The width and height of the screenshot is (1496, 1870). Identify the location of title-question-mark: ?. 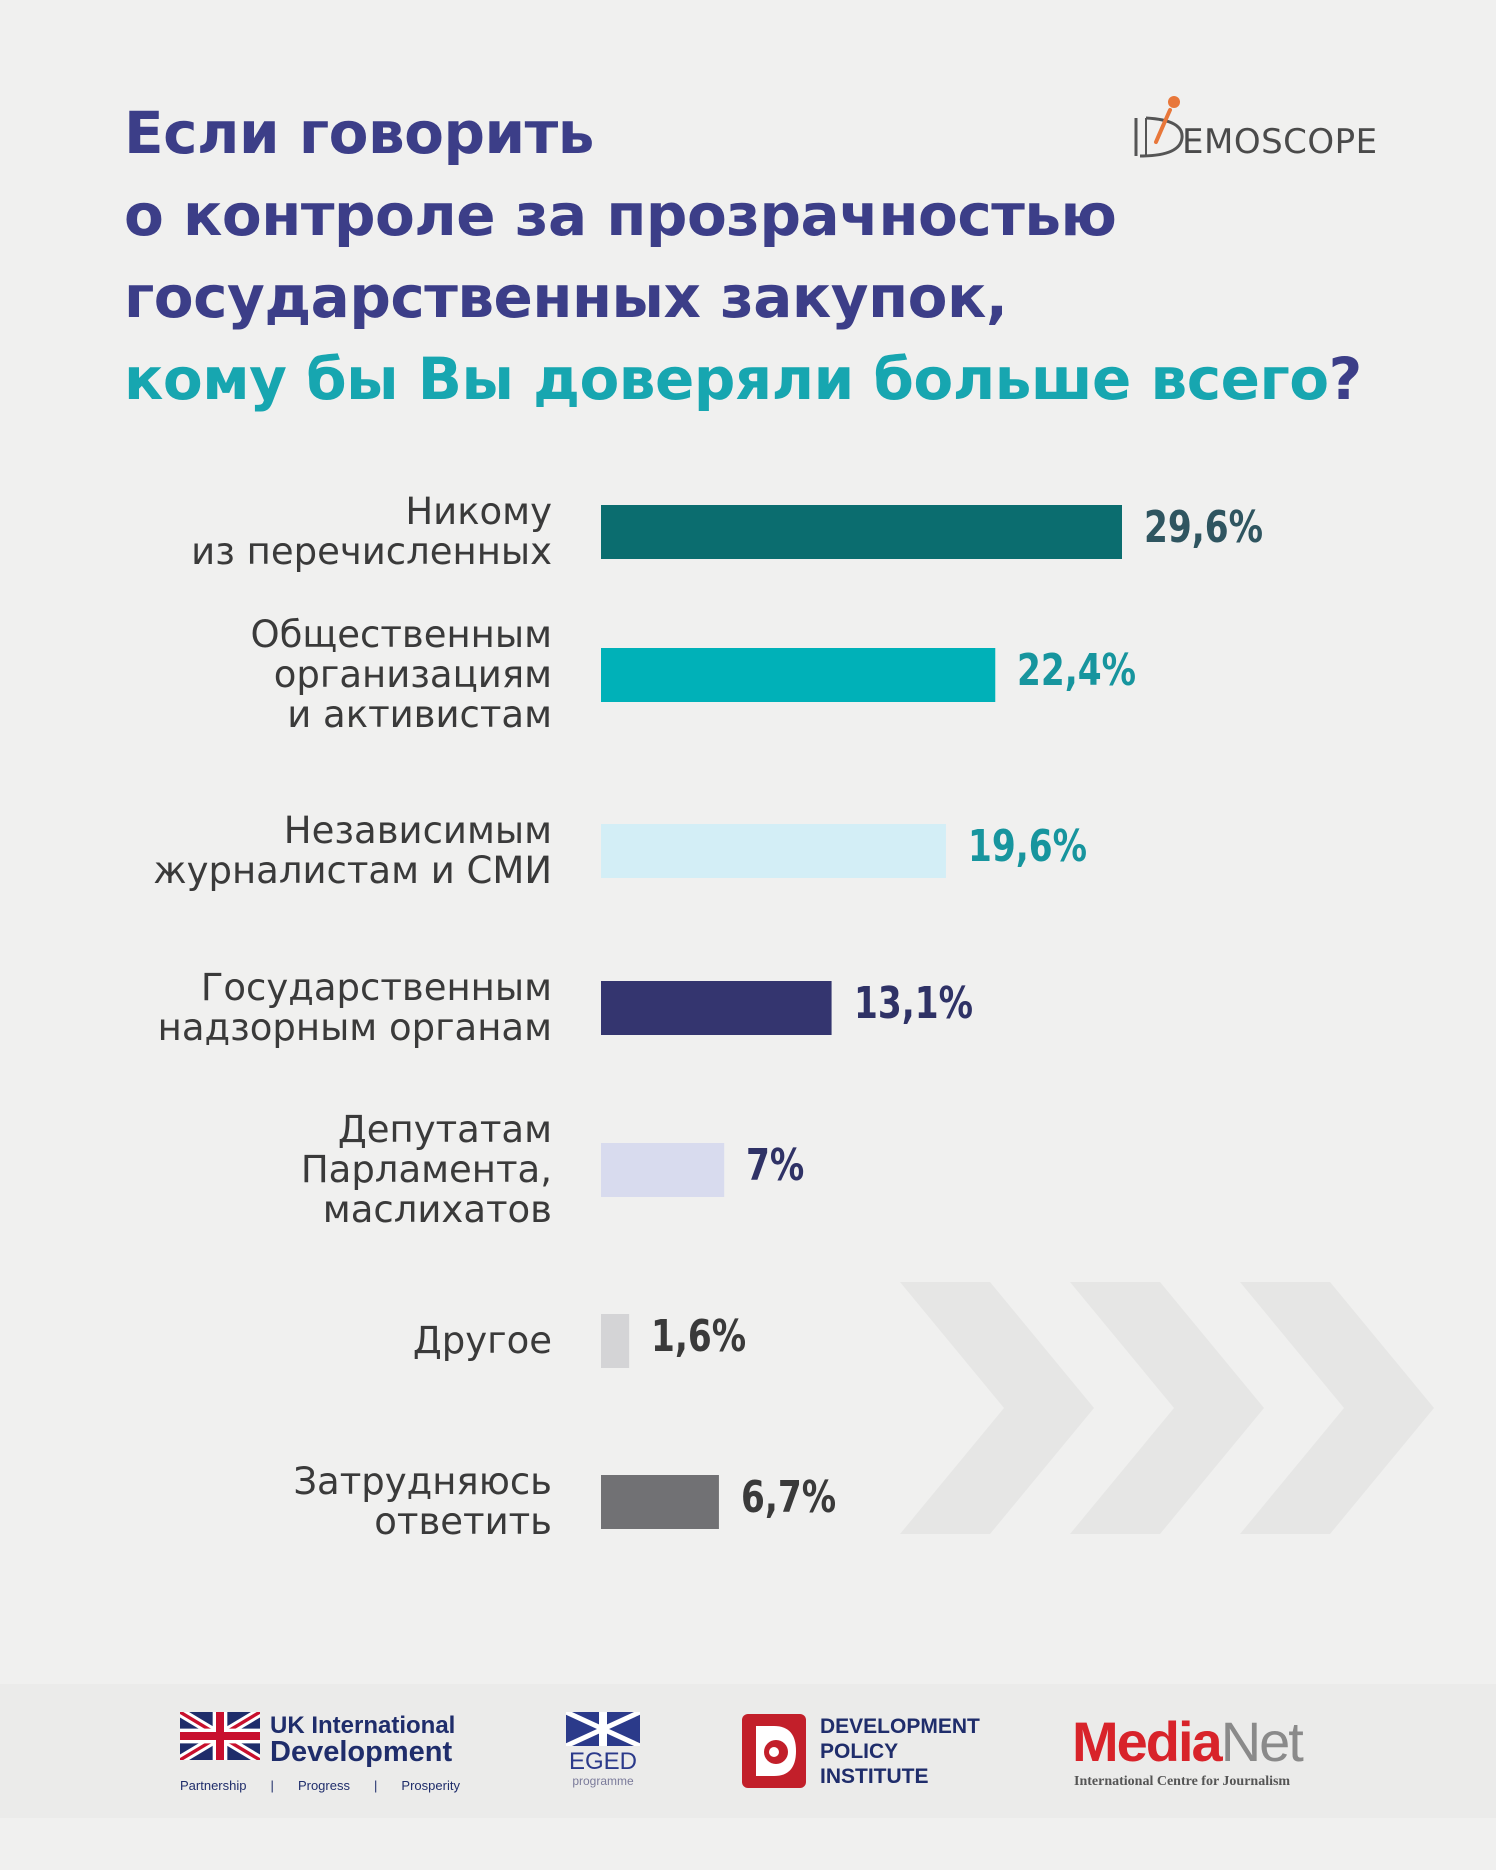
(1345, 379).